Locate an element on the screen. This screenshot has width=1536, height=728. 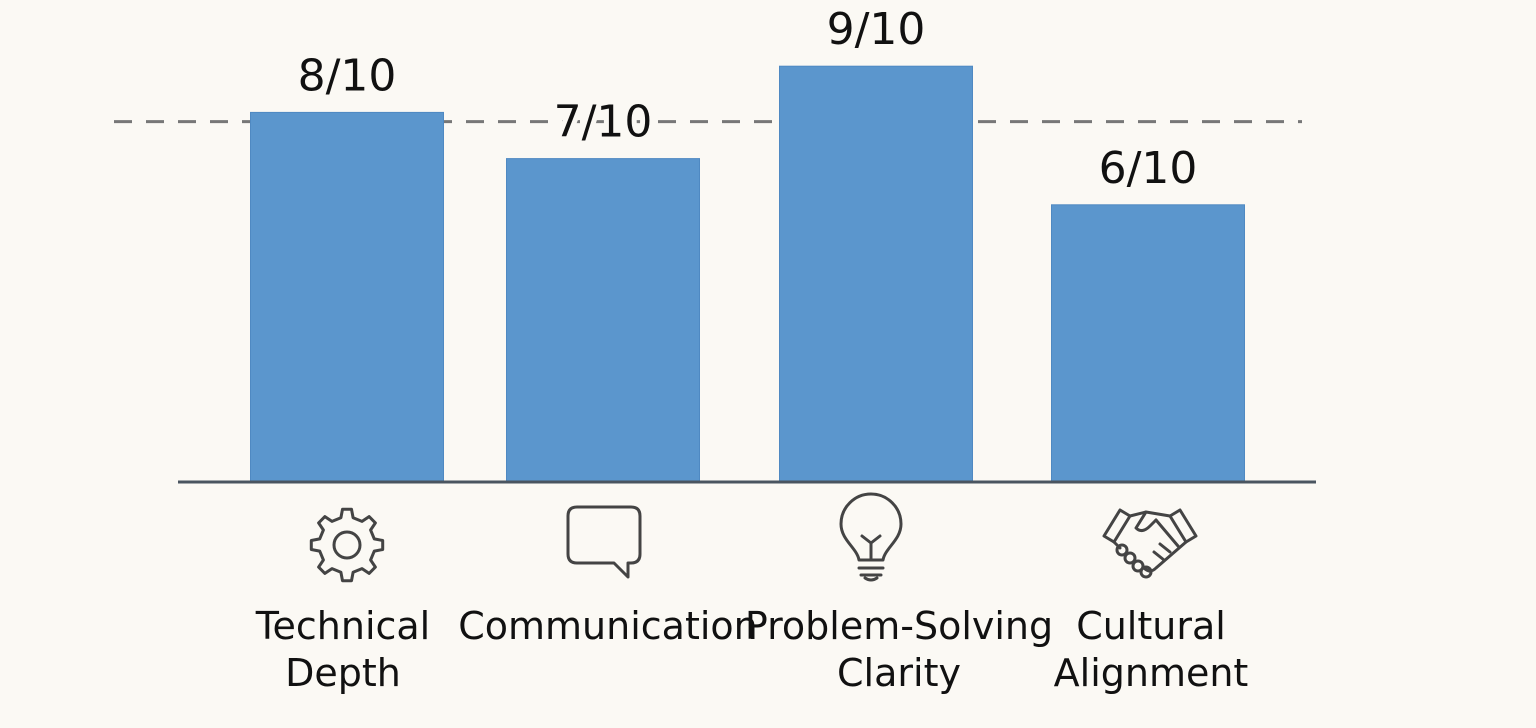
speech-bubble-icon is located at coordinates (604, 542).